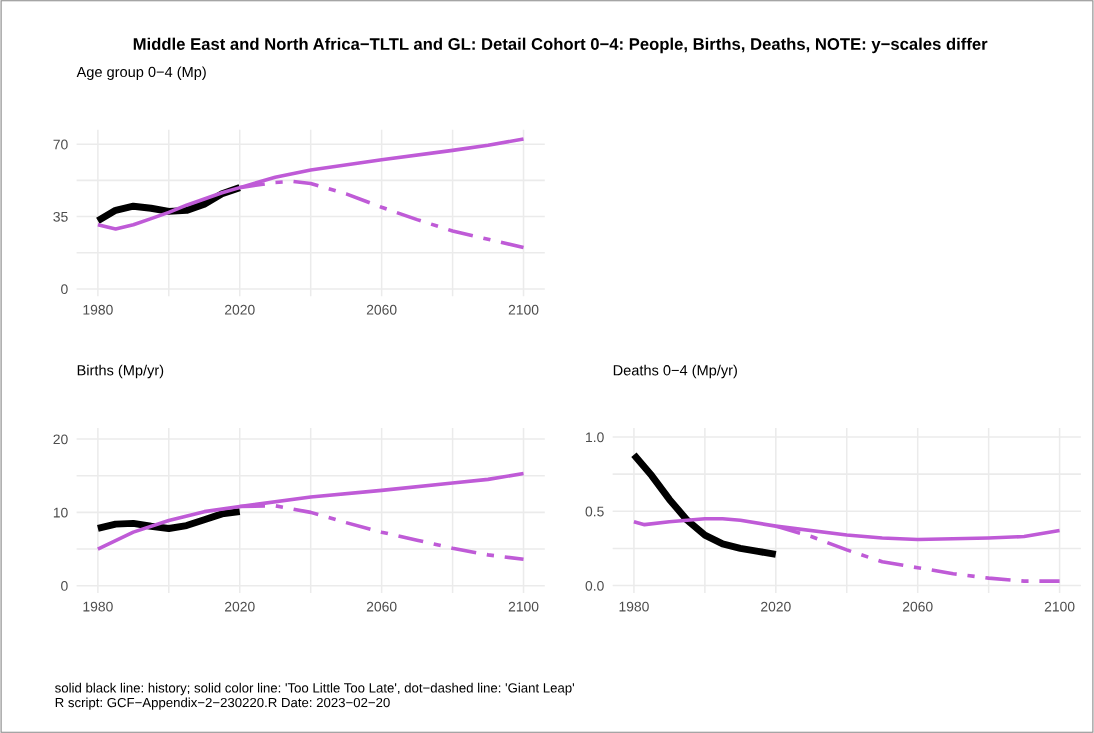 The image size is (1094, 733). Describe the element at coordinates (120, 371) in the screenshot. I see `chart-title: Births (Mp/yr)` at that location.